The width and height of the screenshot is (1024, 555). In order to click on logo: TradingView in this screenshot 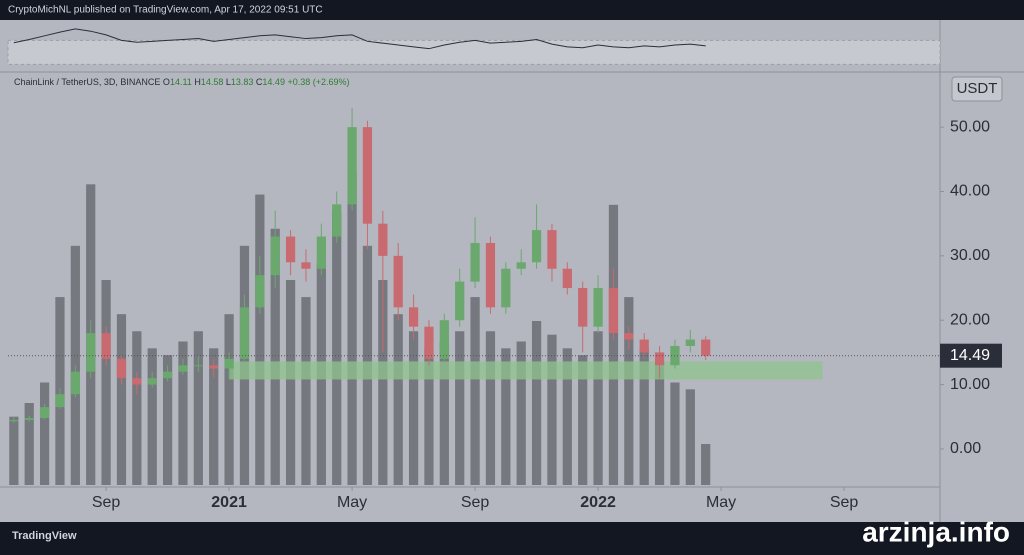, I will do `click(44, 536)`.